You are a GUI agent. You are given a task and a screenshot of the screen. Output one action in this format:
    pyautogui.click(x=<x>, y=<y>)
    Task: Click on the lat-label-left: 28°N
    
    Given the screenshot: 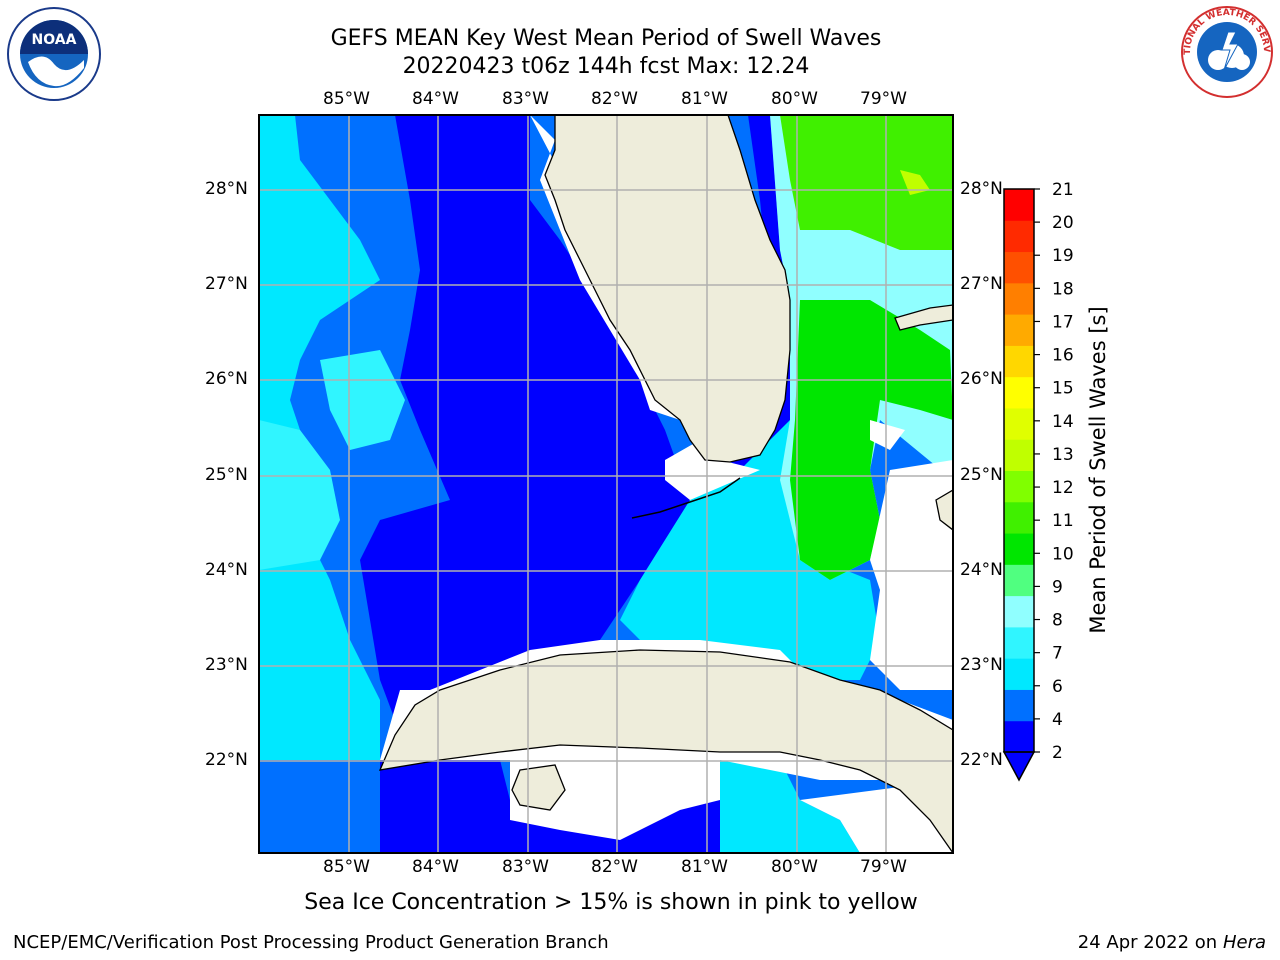 What is the action you would take?
    pyautogui.click(x=226, y=189)
    